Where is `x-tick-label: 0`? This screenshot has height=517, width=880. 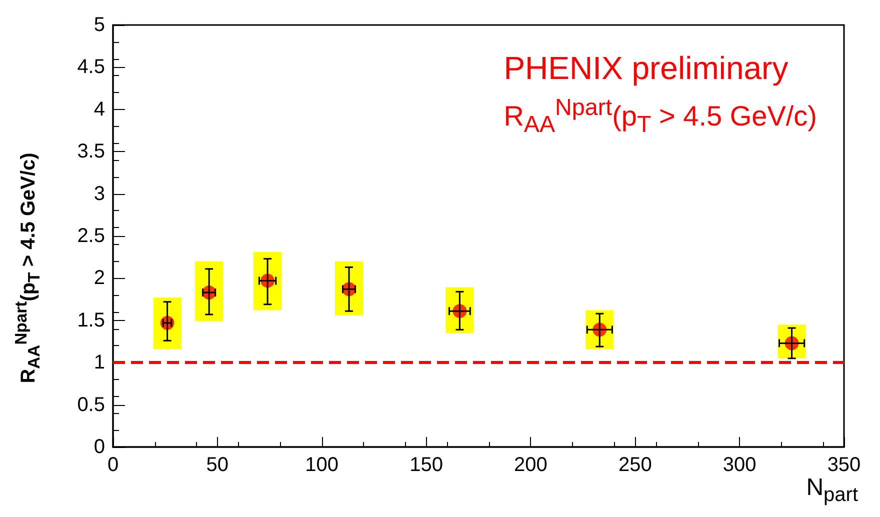
x-tick-label: 0 is located at coordinates (113, 465).